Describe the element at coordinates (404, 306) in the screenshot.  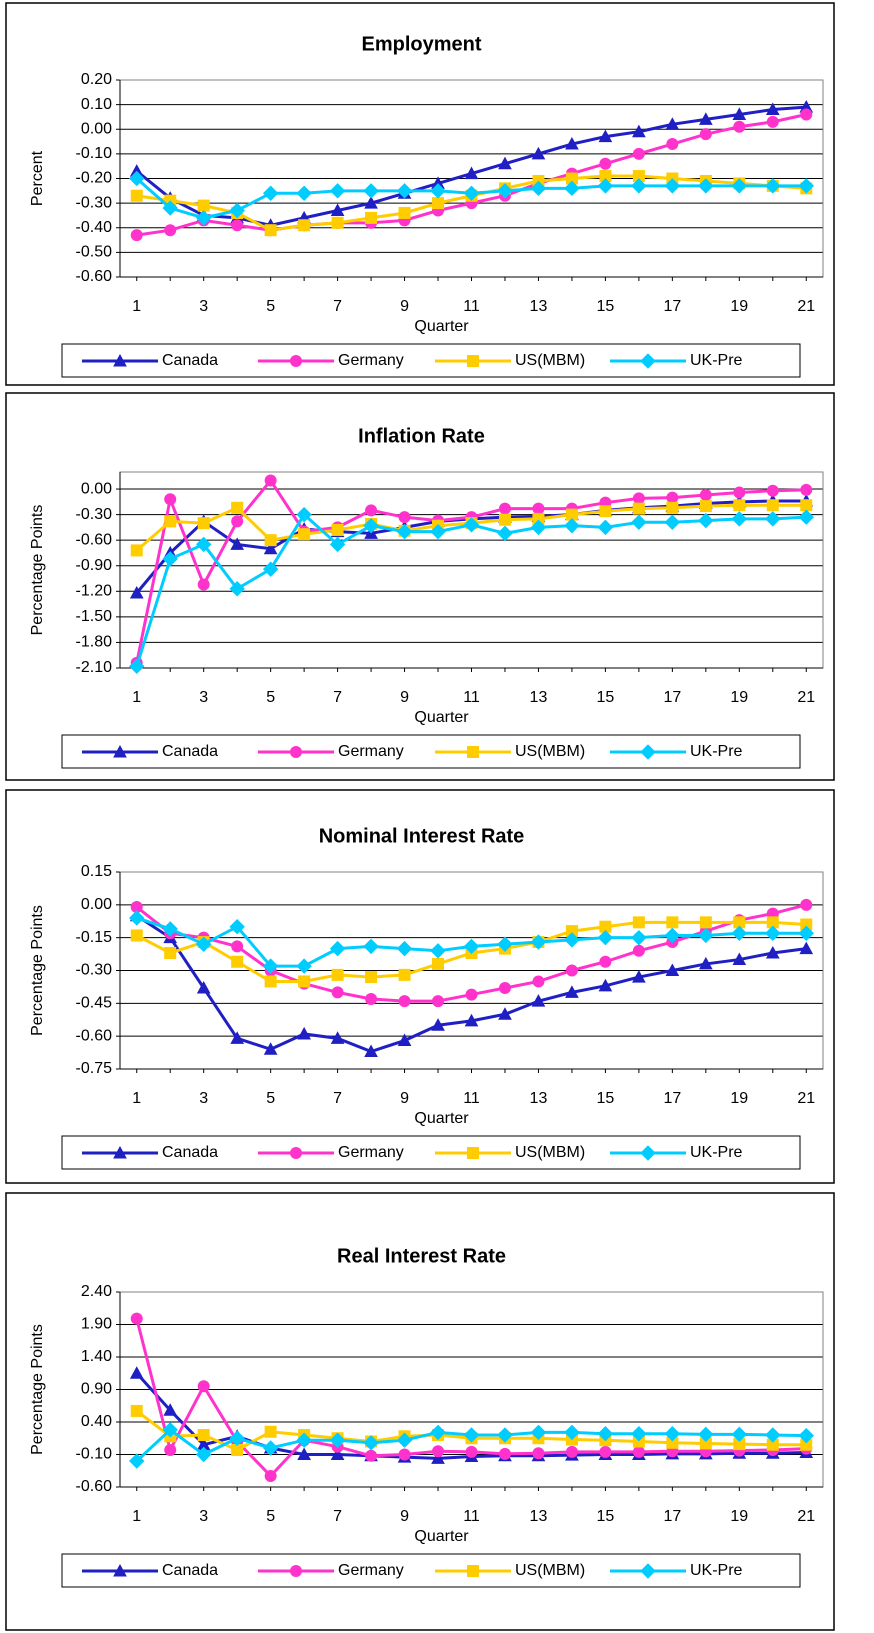
I see `x-tick-label: 9` at that location.